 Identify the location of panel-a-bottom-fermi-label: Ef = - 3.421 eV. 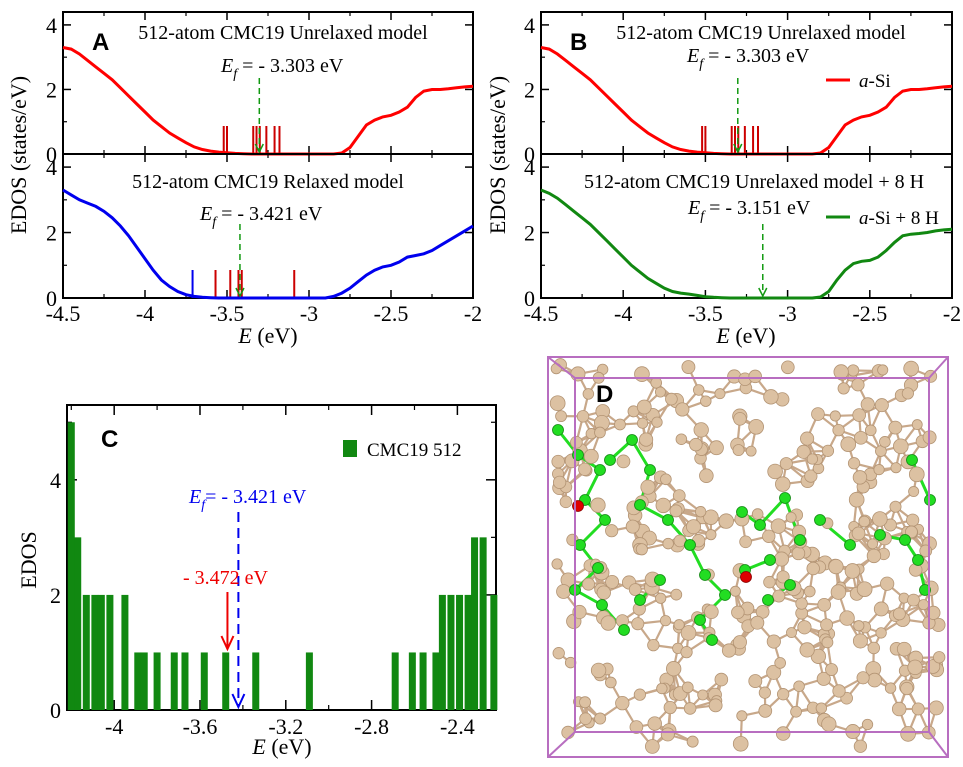
(261, 216).